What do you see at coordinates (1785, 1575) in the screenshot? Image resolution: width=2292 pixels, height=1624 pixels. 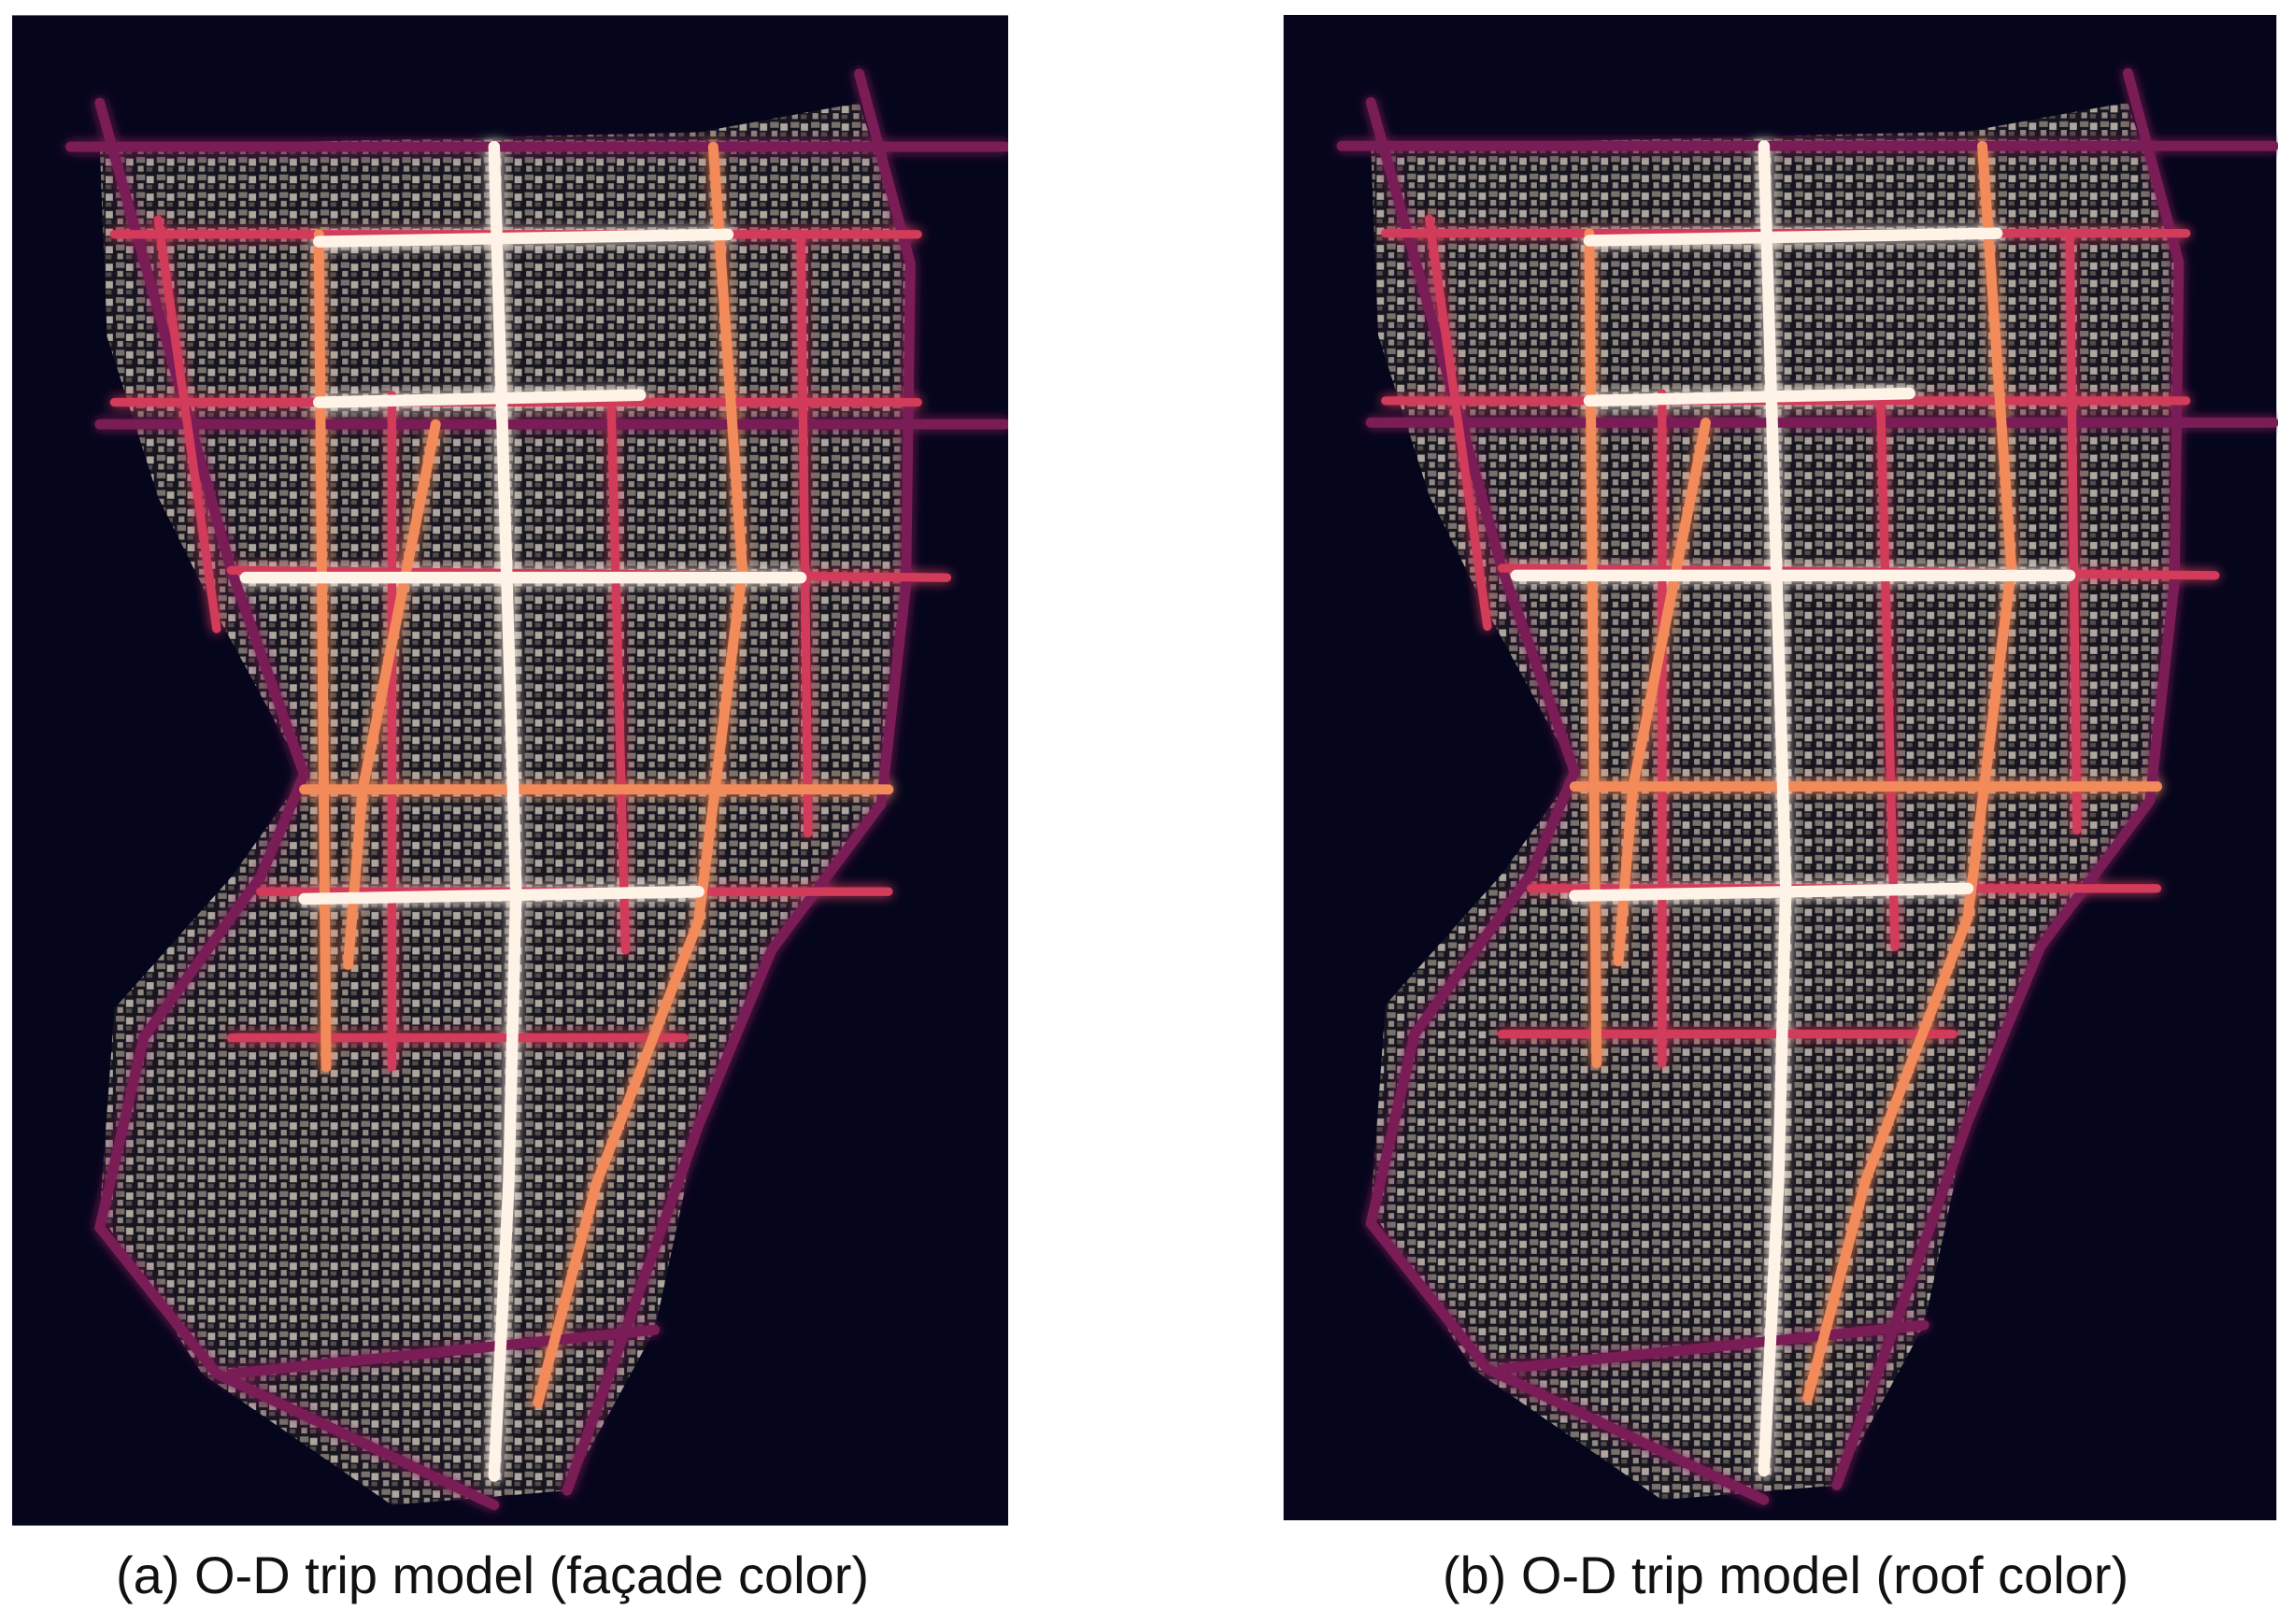 I see `panel-caption: (b) O-D trip model (roof color)` at bounding box center [1785, 1575].